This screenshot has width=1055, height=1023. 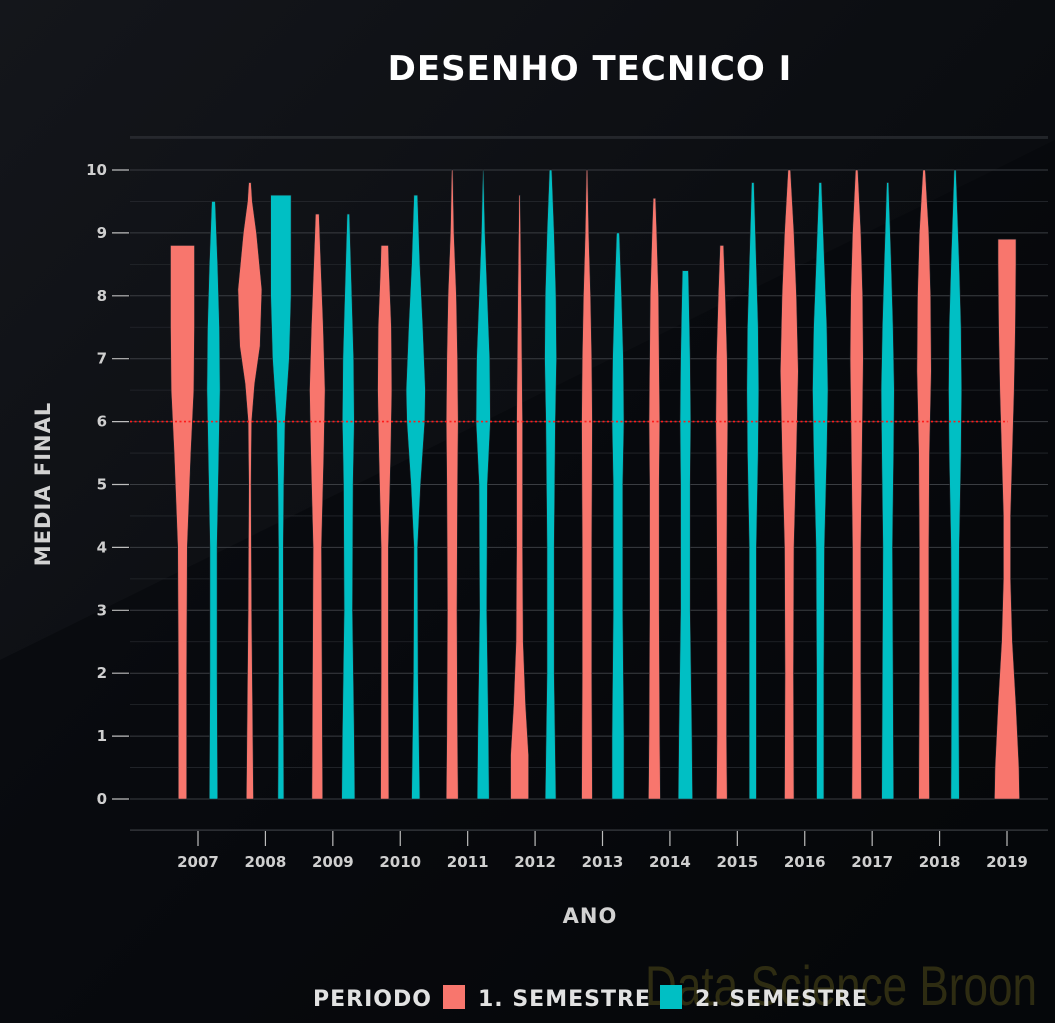 What do you see at coordinates (781, 999) in the screenshot?
I see `legend-label-2-semestre: 2. SEMESTRE` at bounding box center [781, 999].